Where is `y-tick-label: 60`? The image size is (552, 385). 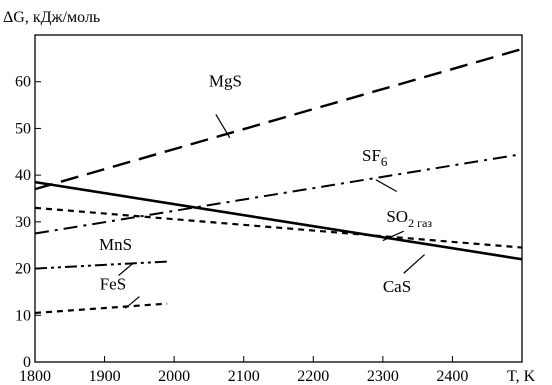
y-tick-label: 60 is located at coordinates (23, 82).